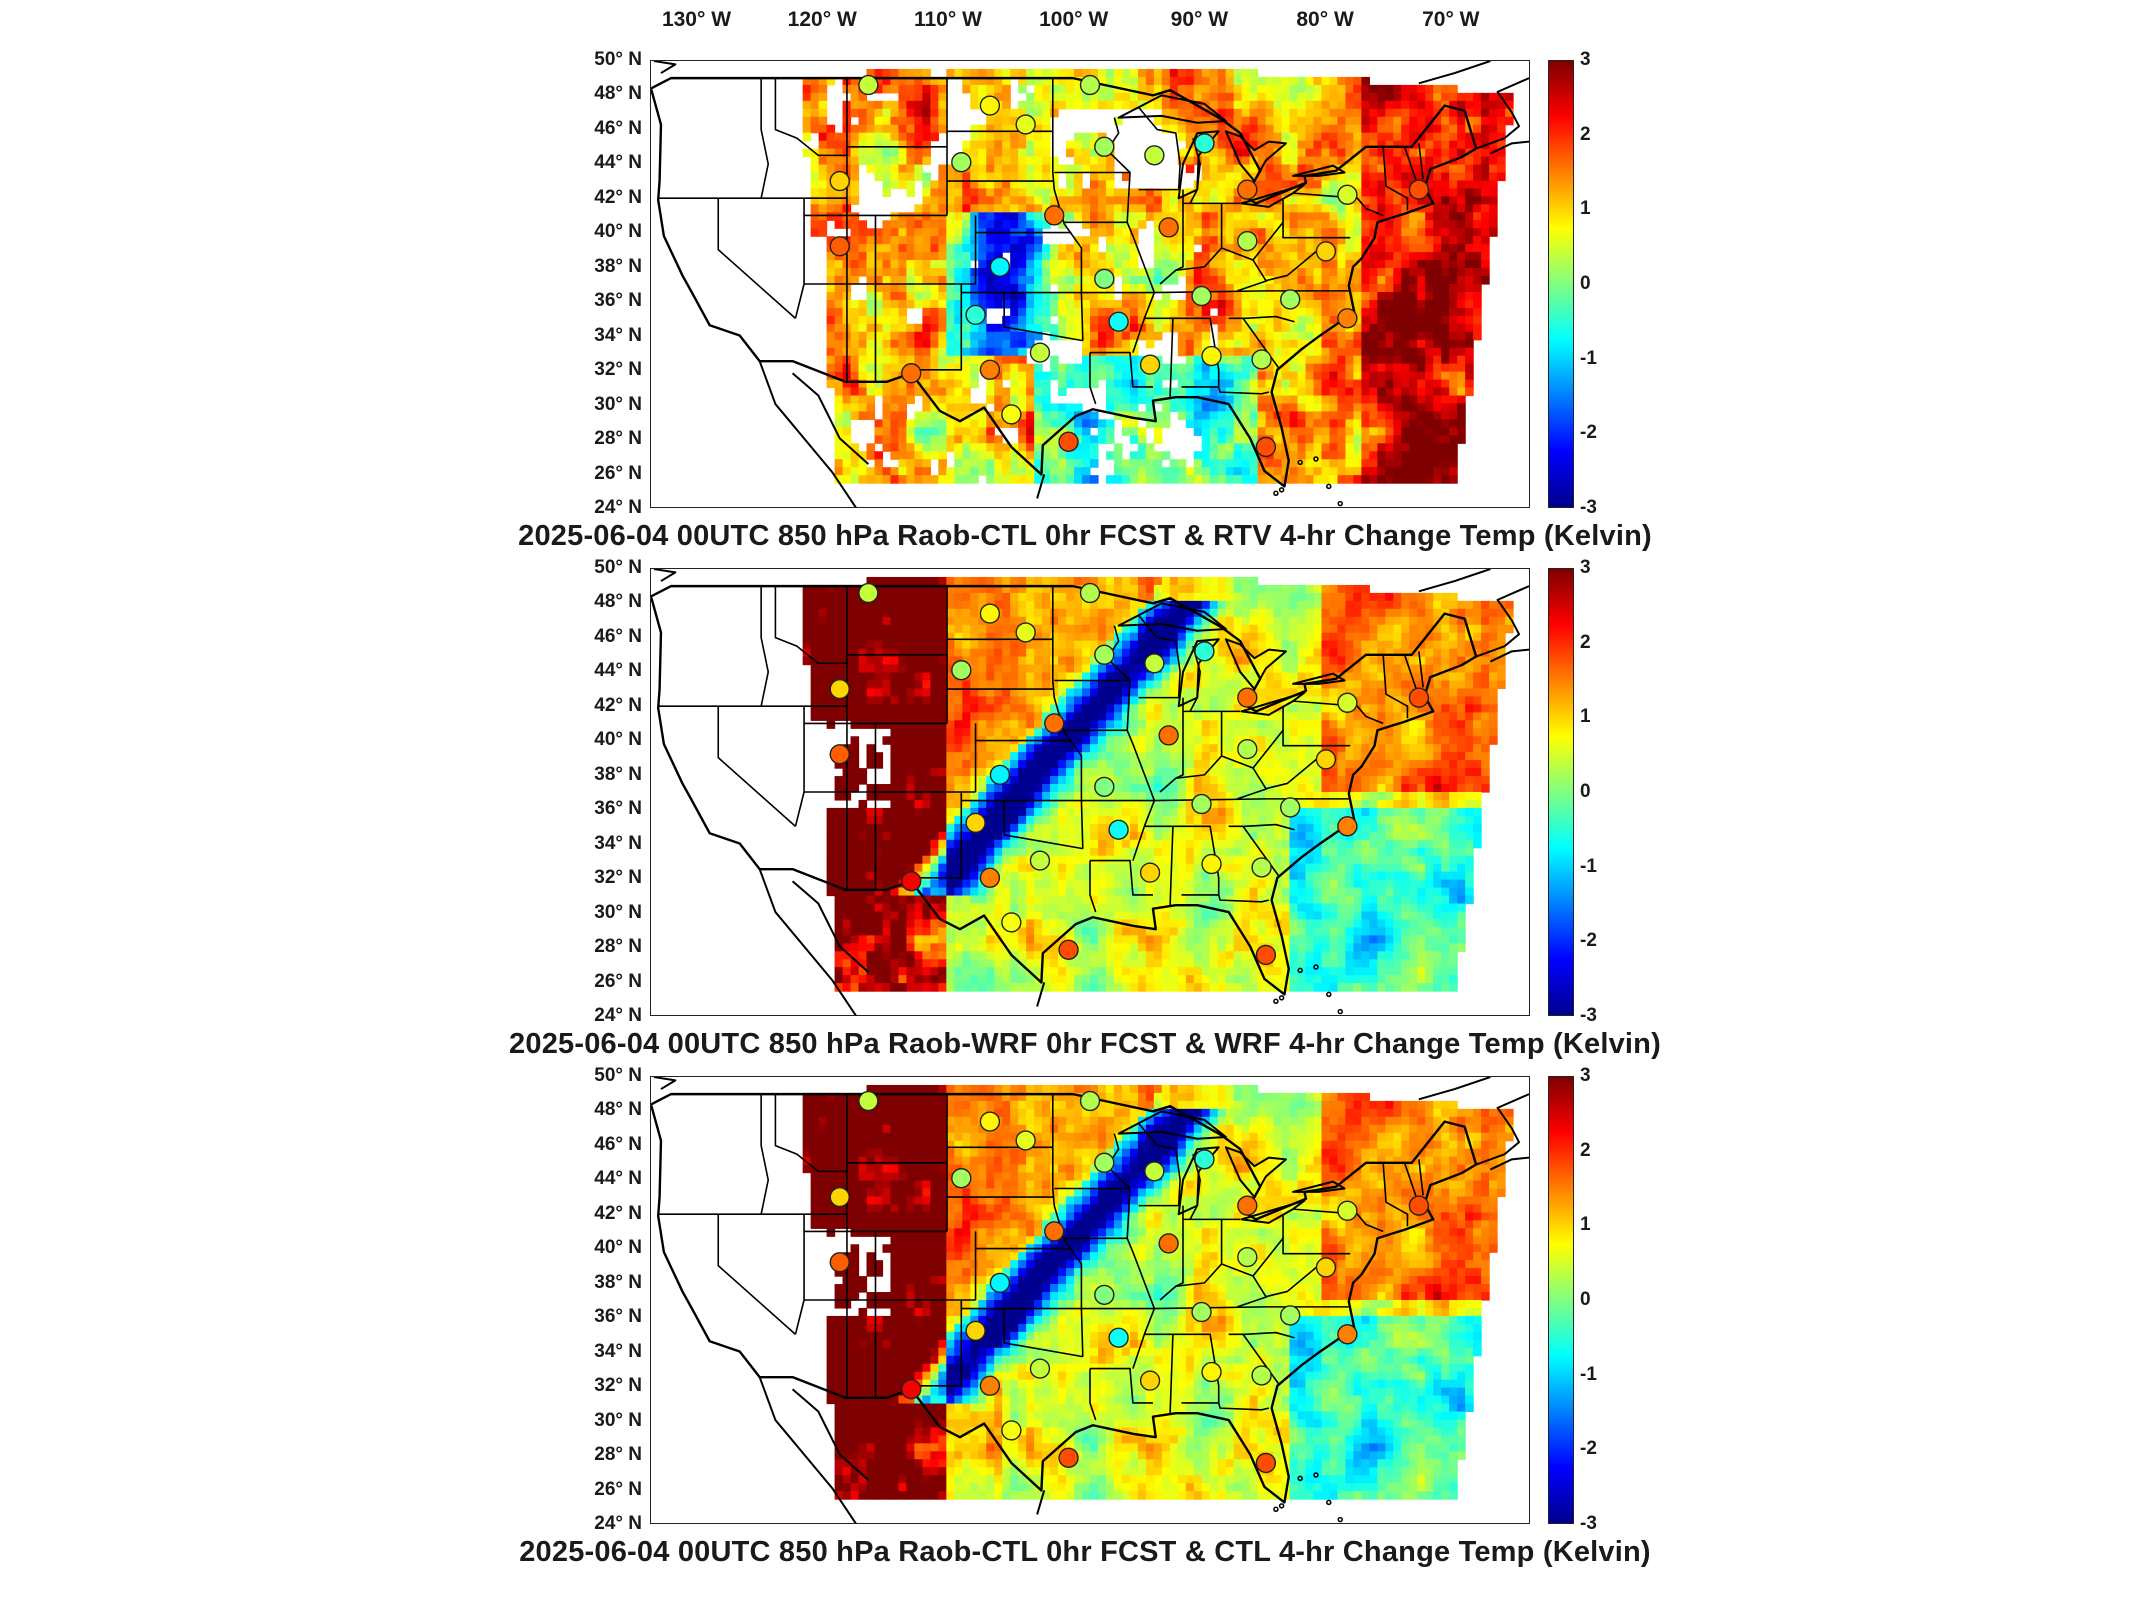 The image size is (2133, 1600). What do you see at coordinates (618, 1179) in the screenshot?
I see `latitude-label: 44° N` at bounding box center [618, 1179].